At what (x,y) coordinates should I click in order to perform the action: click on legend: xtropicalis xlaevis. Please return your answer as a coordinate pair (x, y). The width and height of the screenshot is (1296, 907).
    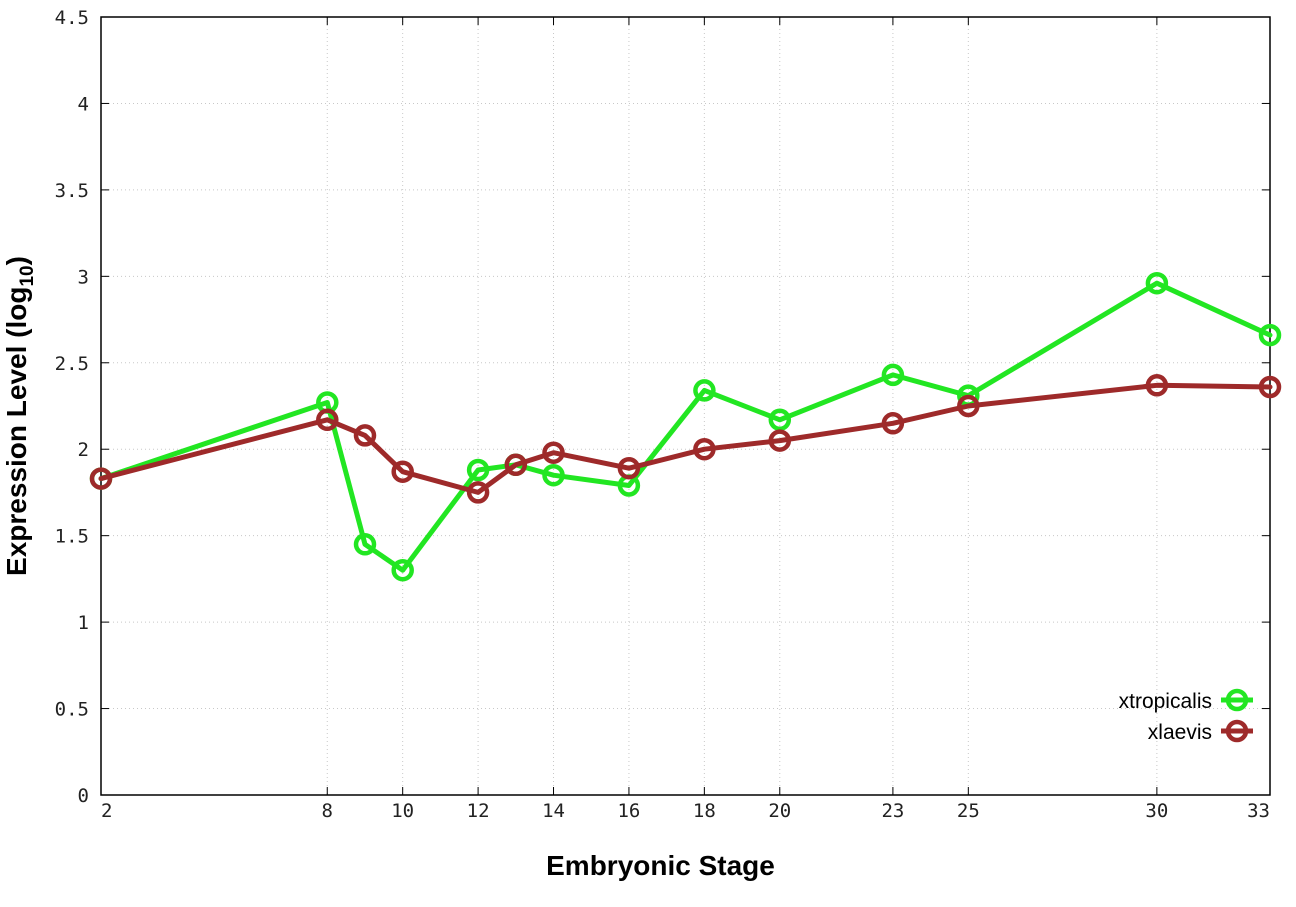
    Looking at the image, I should click on (1186, 716).